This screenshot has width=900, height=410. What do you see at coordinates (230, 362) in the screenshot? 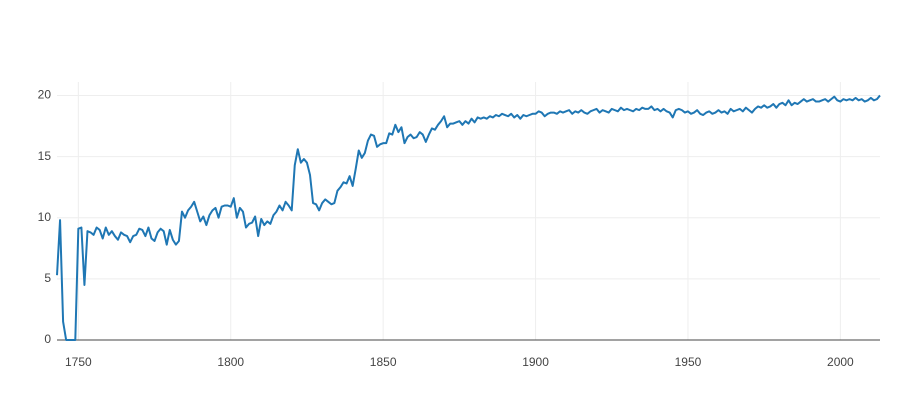
I see `x-tick-label: 1800` at bounding box center [230, 362].